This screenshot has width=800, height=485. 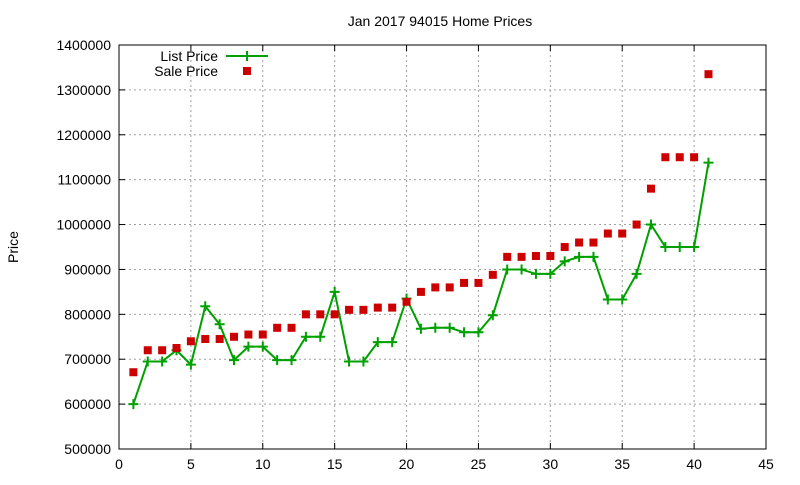 I want to click on x-tick-label: 10, so click(x=263, y=464).